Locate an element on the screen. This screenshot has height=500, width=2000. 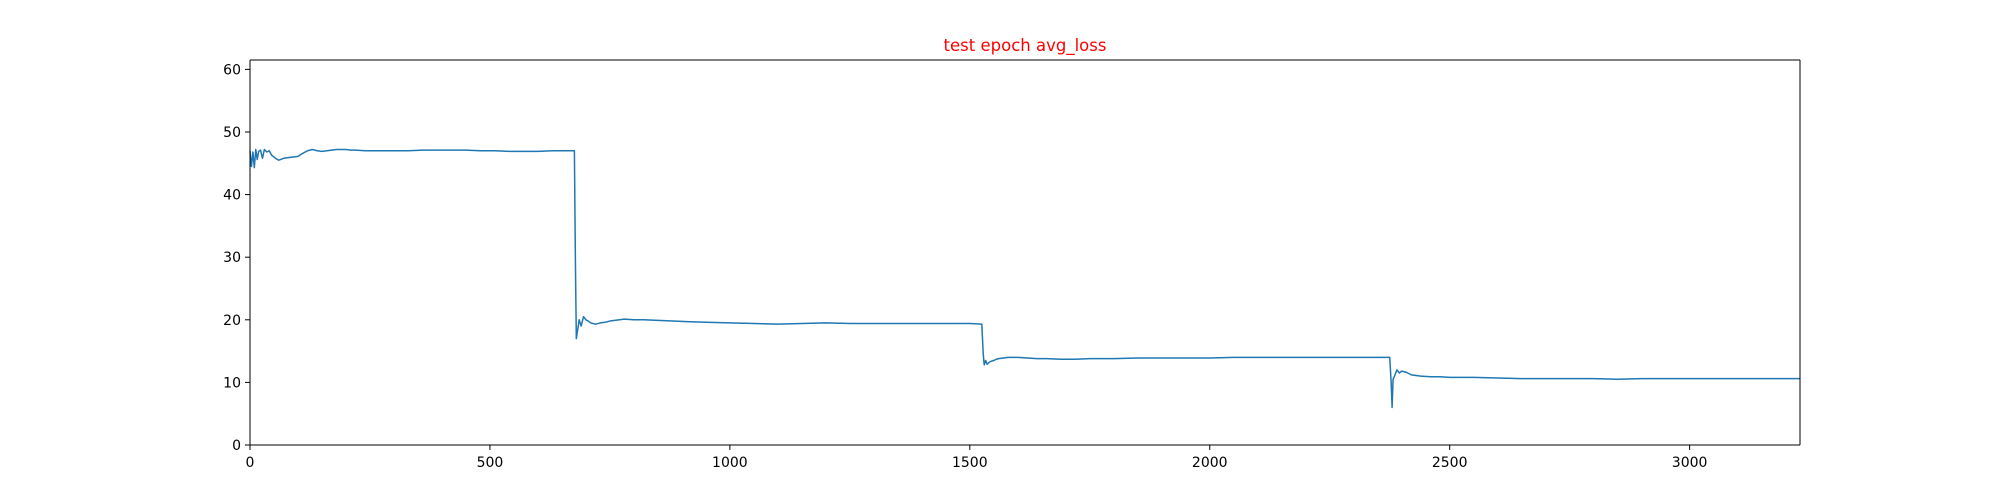
y-tick-label: 50 is located at coordinates (232, 133).